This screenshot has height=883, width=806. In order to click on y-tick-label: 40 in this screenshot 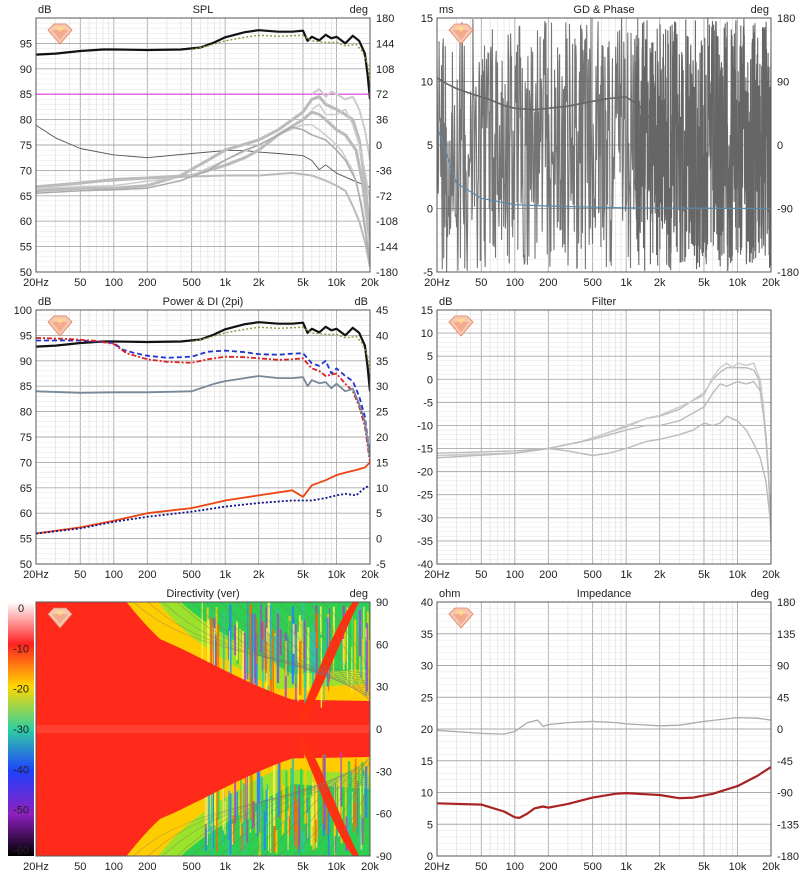, I will do `click(427, 603)`.